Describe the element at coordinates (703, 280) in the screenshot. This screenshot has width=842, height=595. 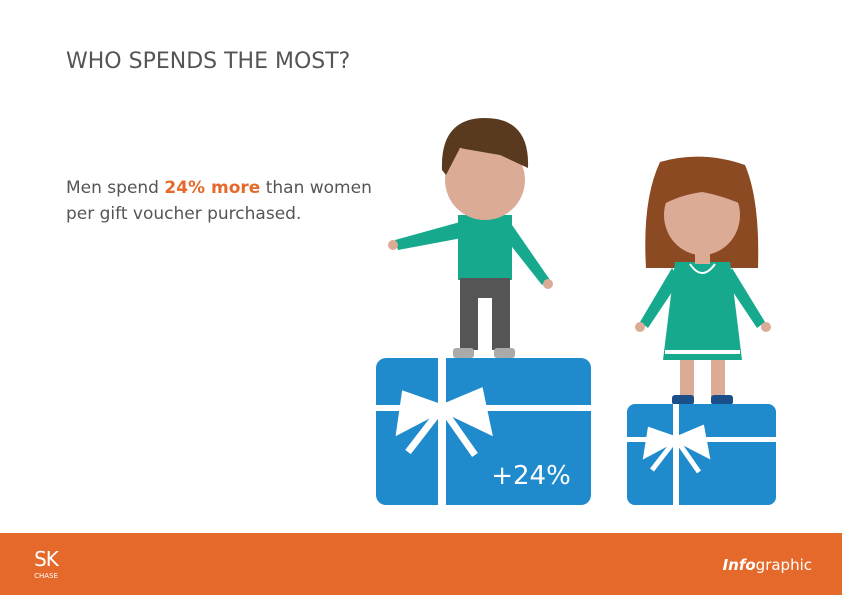
I see `woman-figure` at that location.